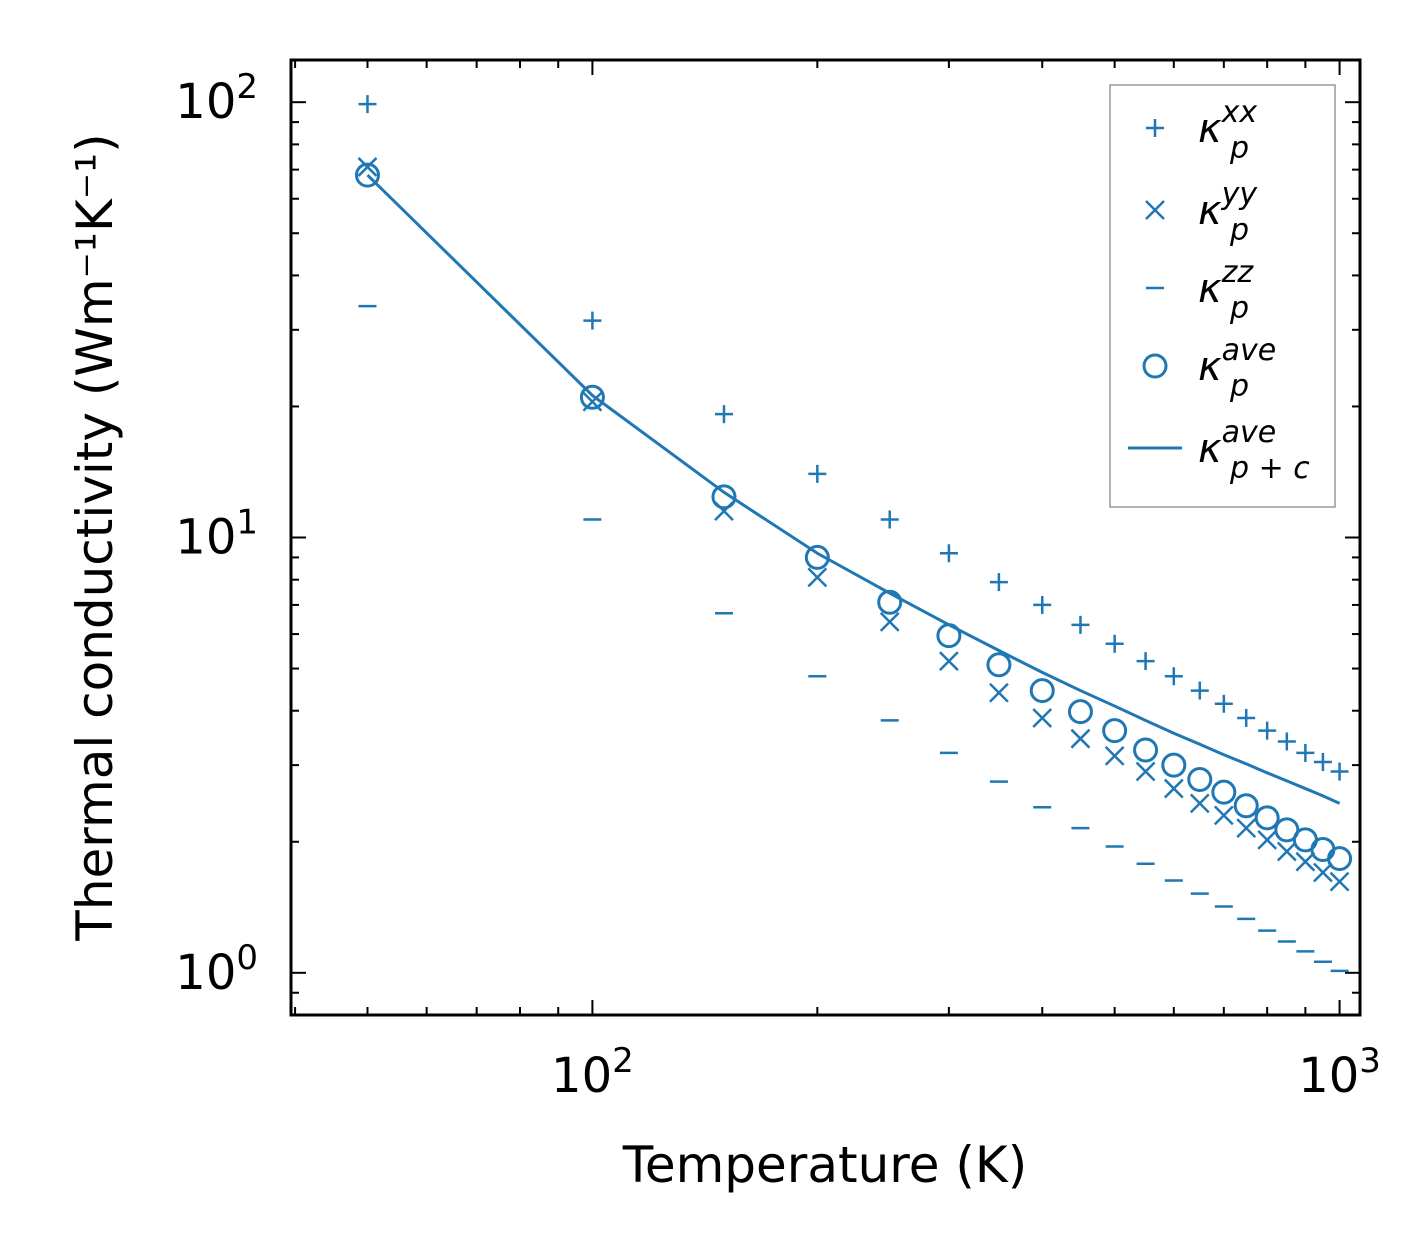  I want to click on y-axis-label: Thermal conductivity (Wm⁻¹K⁻¹), so click(95, 537).